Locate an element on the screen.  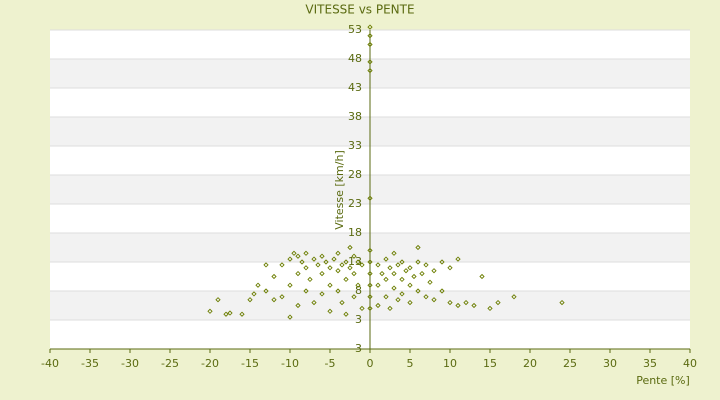
x-tick-label: -10 is located at coordinates (290, 363).